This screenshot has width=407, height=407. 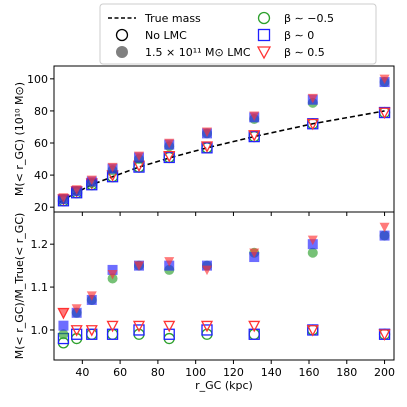 I want to click on legend-lmc-marker, so click(x=122, y=52).